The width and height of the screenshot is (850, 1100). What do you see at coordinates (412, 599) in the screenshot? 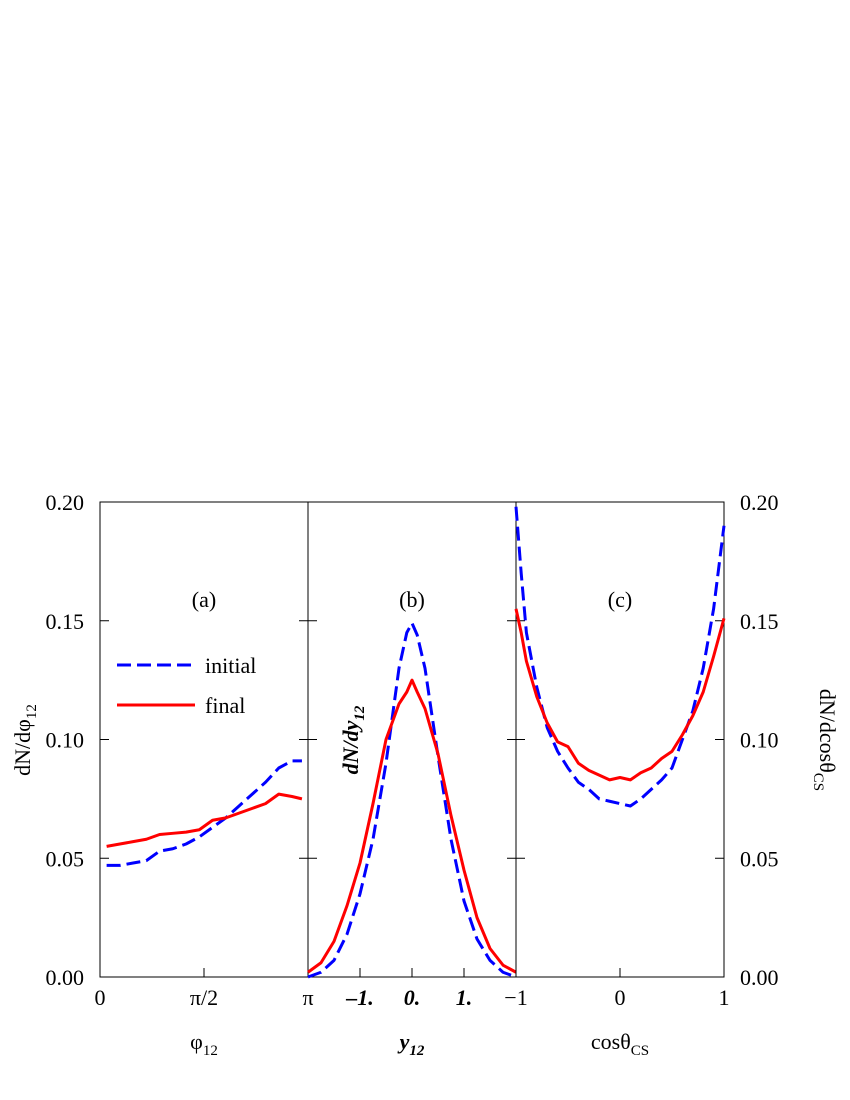
I see `panel-annotation: (b)` at bounding box center [412, 599].